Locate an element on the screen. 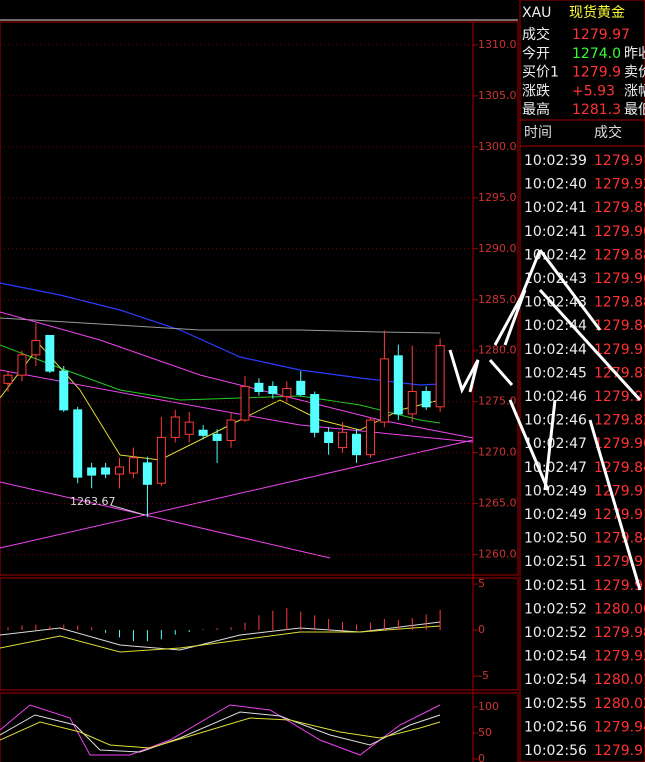 The image size is (645, 762). trade-price: 1279.87 is located at coordinates (619, 373).